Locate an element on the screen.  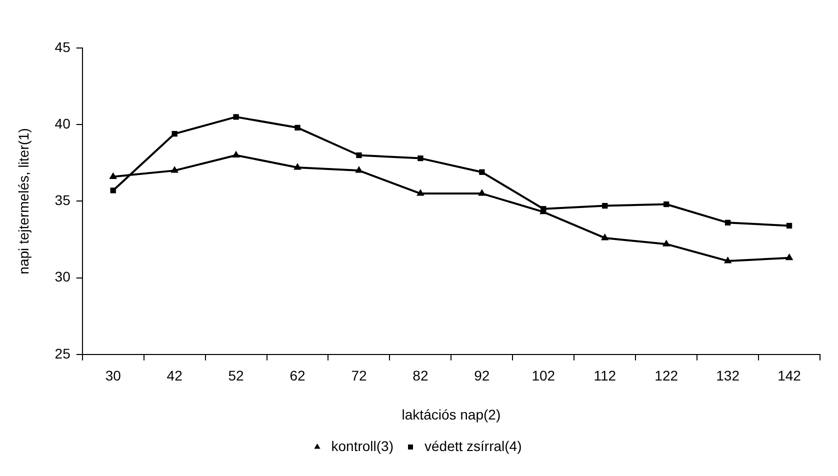
y-tick-label: 40 is located at coordinates (62, 123).